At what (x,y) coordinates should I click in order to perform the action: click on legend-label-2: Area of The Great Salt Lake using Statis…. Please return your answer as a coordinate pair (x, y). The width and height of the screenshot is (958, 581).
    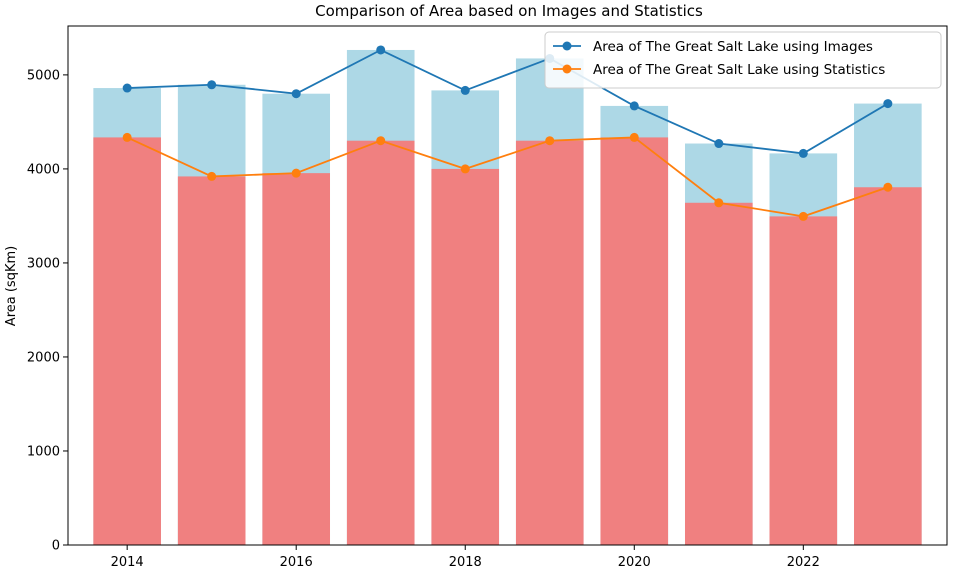
    Looking at the image, I should click on (739, 70).